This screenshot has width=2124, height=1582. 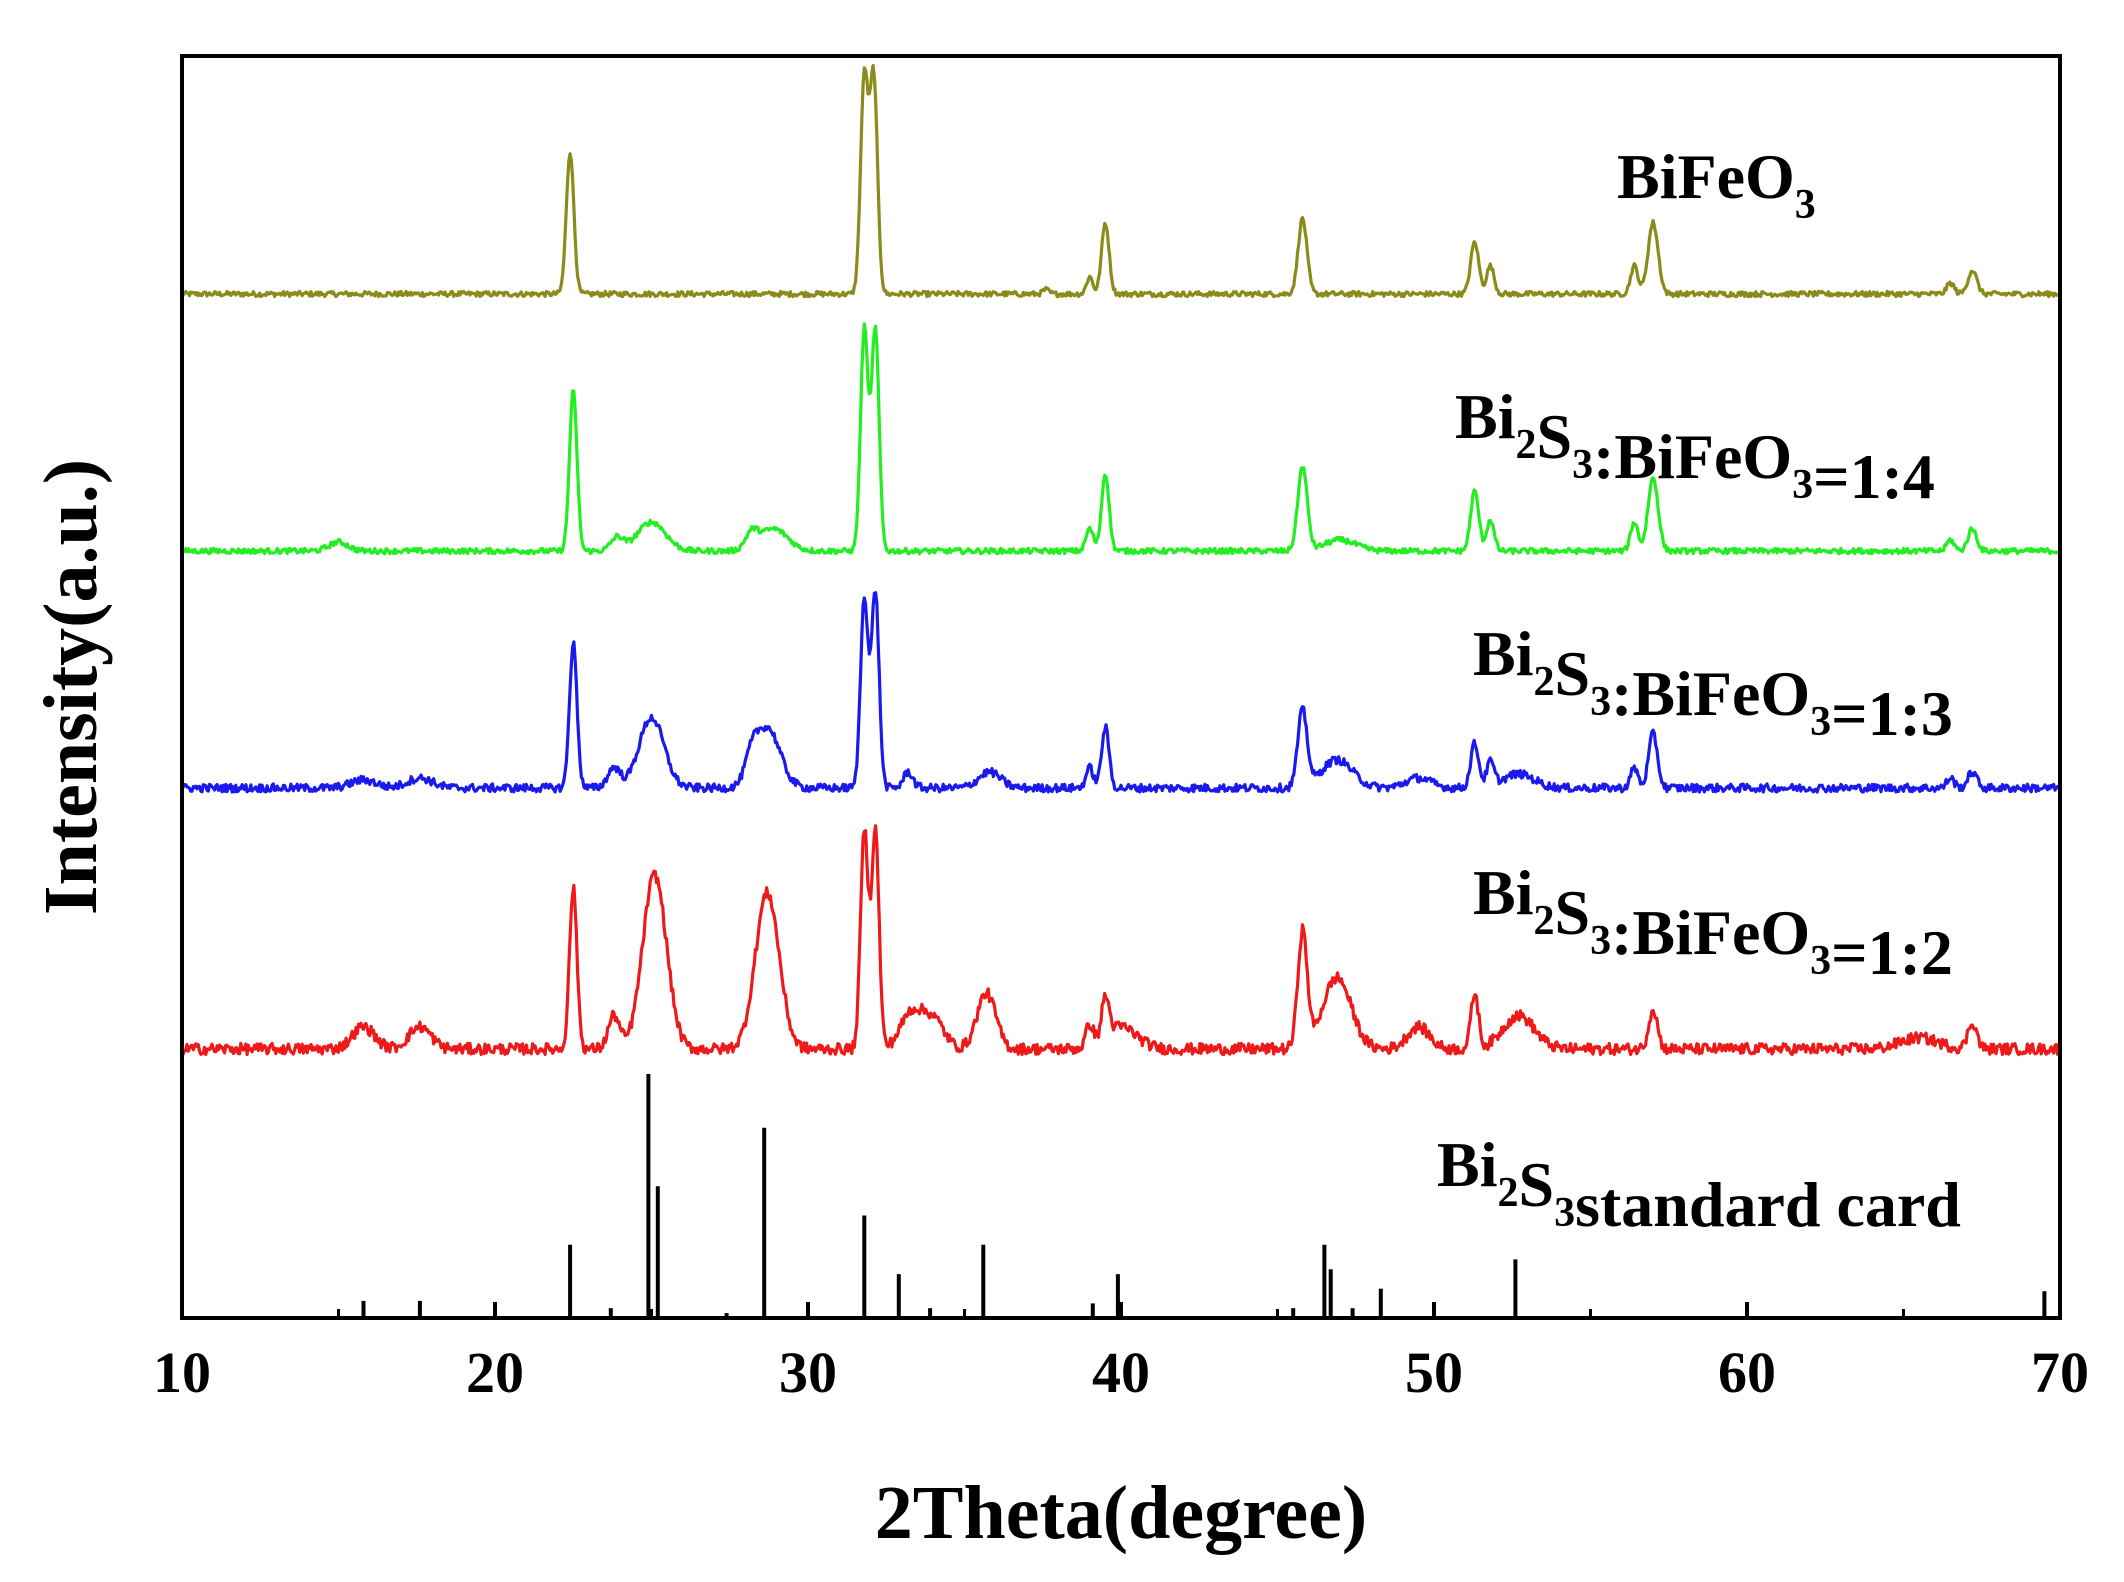 I want to click on reference-label: Bi2S3standard card, so click(x=1699, y=1184).